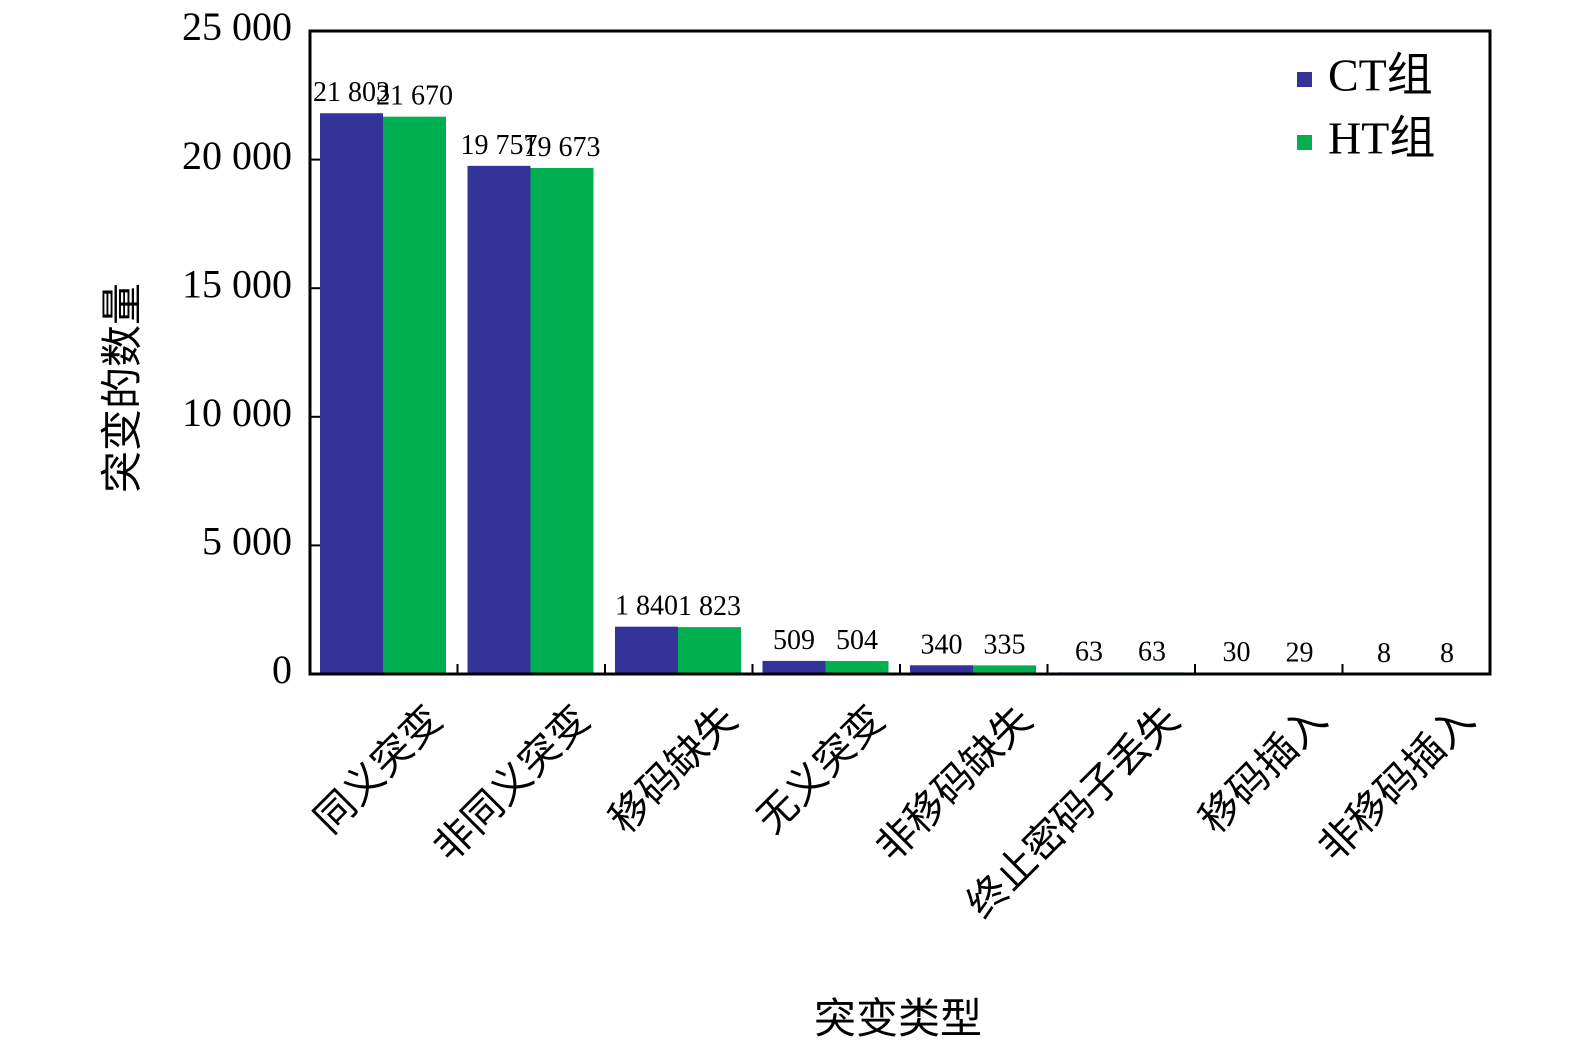  What do you see at coordinates (1381, 138) in the screenshot?
I see `legend-label-ht: HT组` at bounding box center [1381, 138].